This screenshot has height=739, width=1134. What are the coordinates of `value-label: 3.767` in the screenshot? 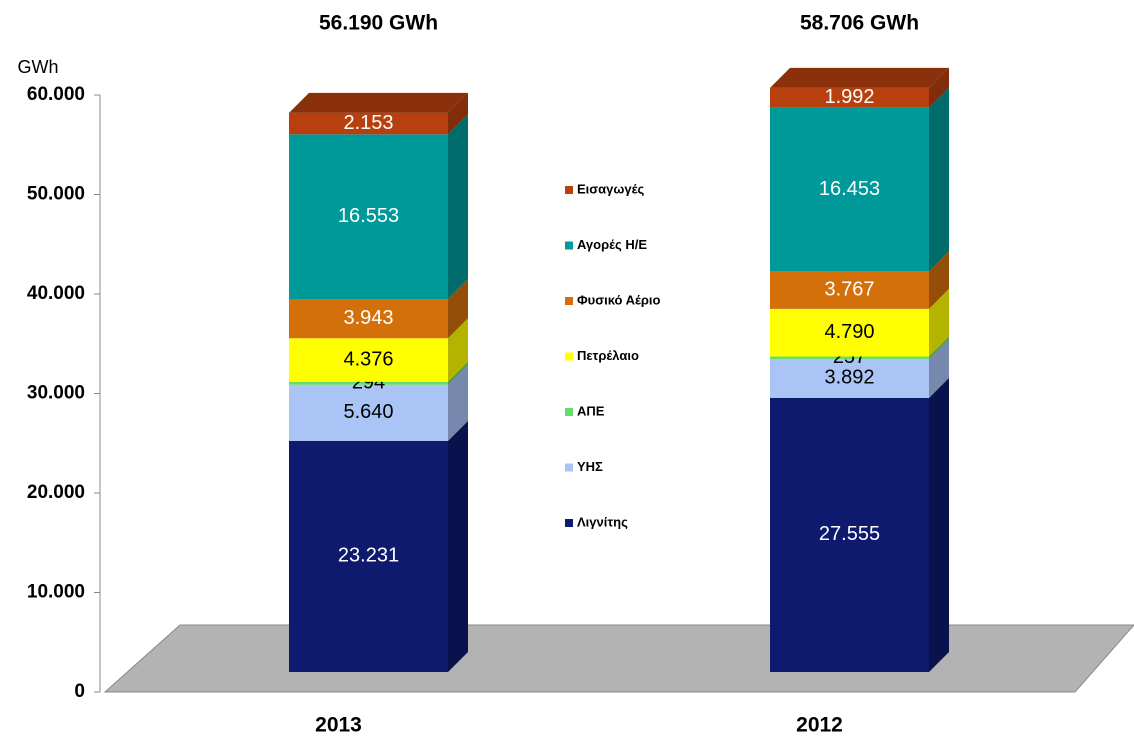 It's located at (849, 289).